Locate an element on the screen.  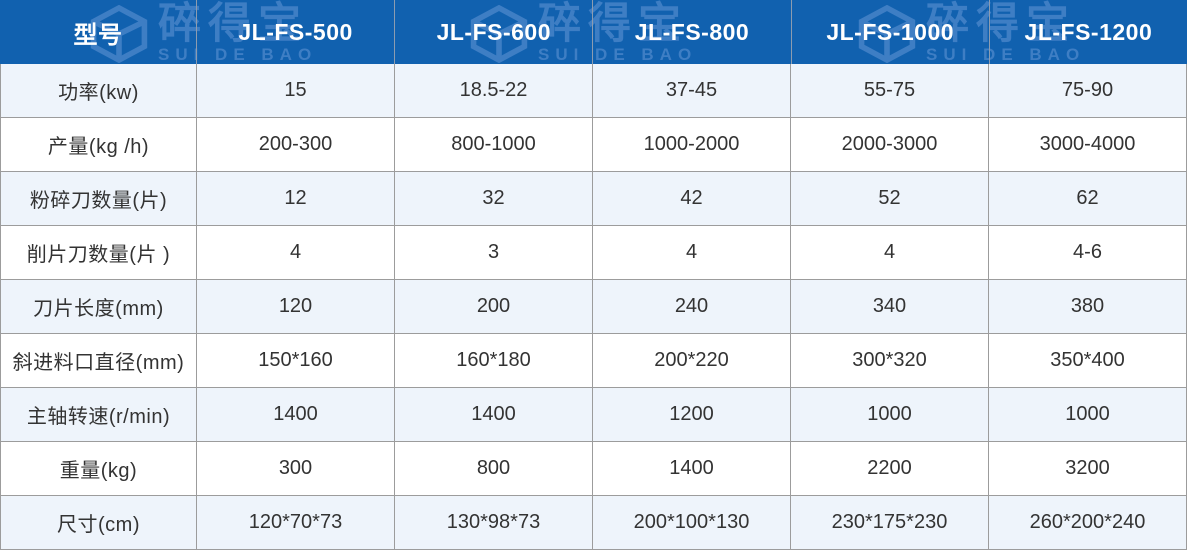
cell-value: 12 is located at coordinates (296, 199).